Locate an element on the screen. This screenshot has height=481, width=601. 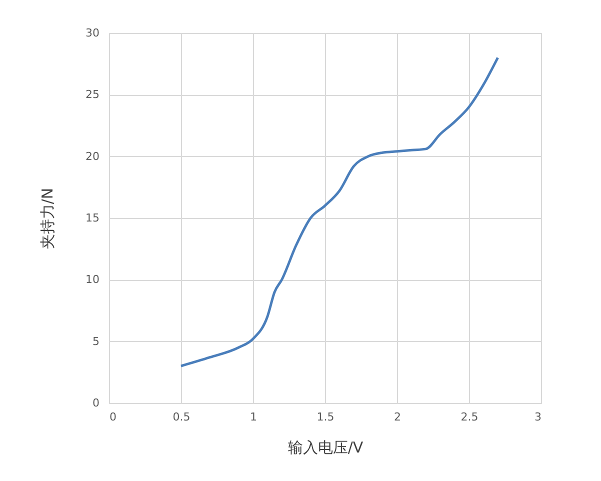
y-tick-label: 15 is located at coordinates (93, 218).